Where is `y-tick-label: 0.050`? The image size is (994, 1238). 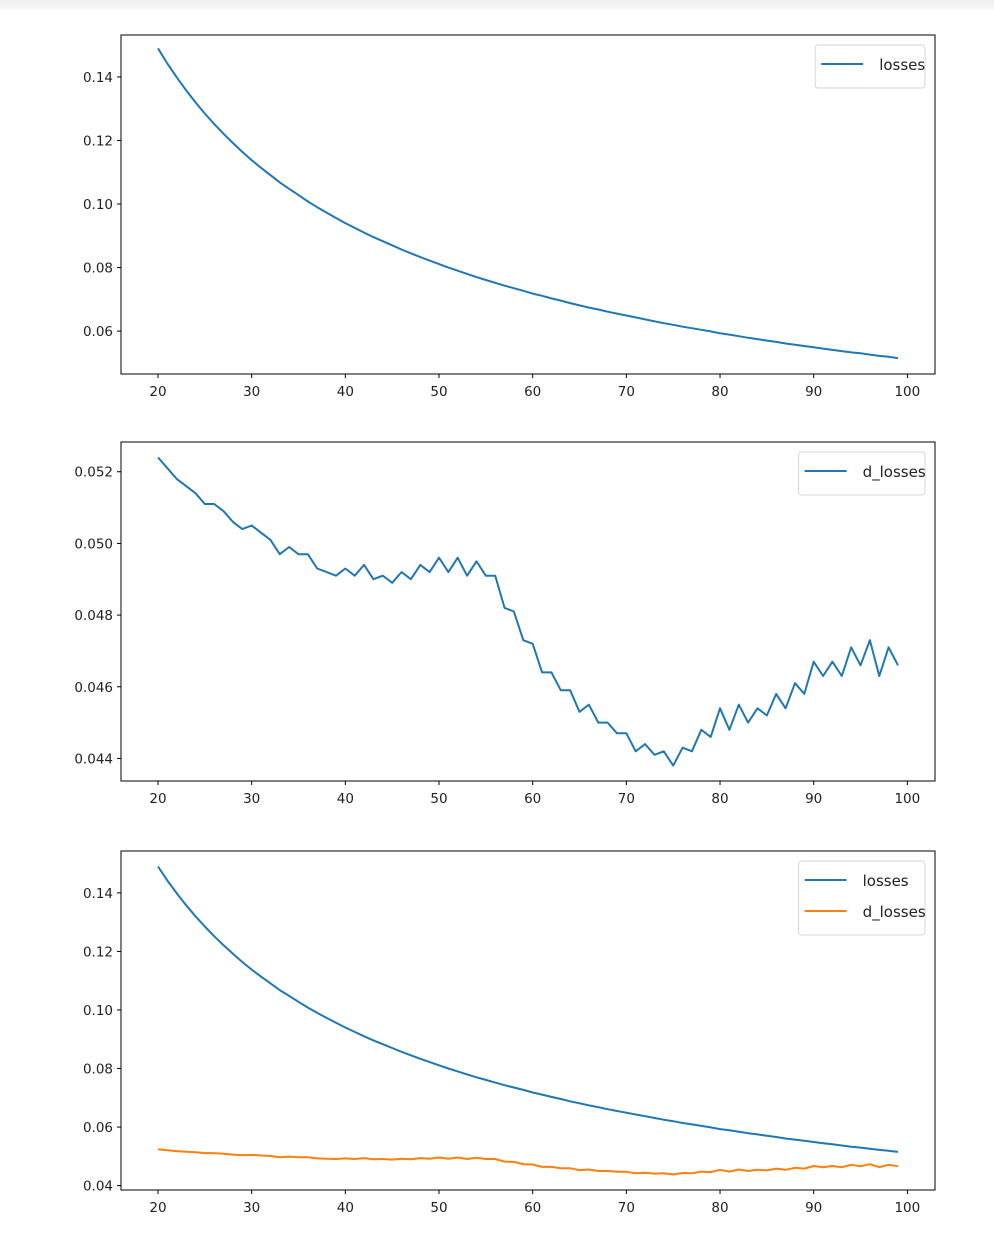 y-tick-label: 0.050 is located at coordinates (93, 544).